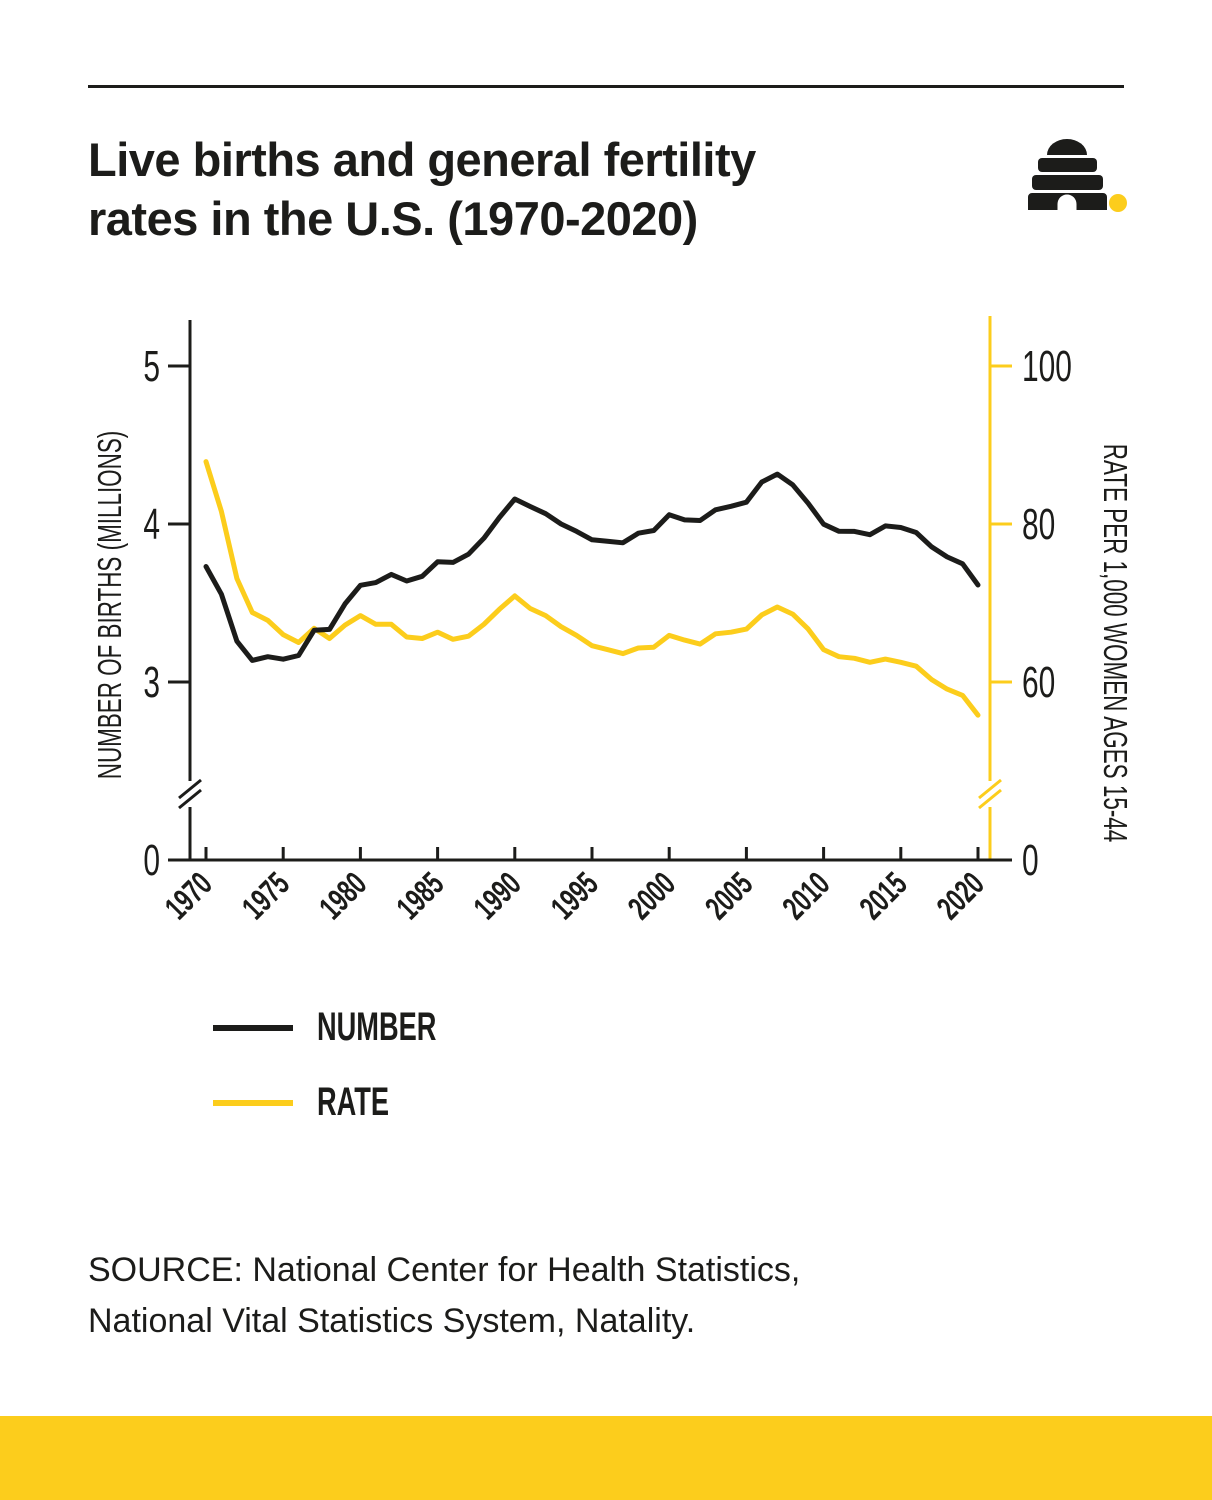 The width and height of the screenshot is (1212, 1500). I want to click on rate-series-line, so click(592, 588).